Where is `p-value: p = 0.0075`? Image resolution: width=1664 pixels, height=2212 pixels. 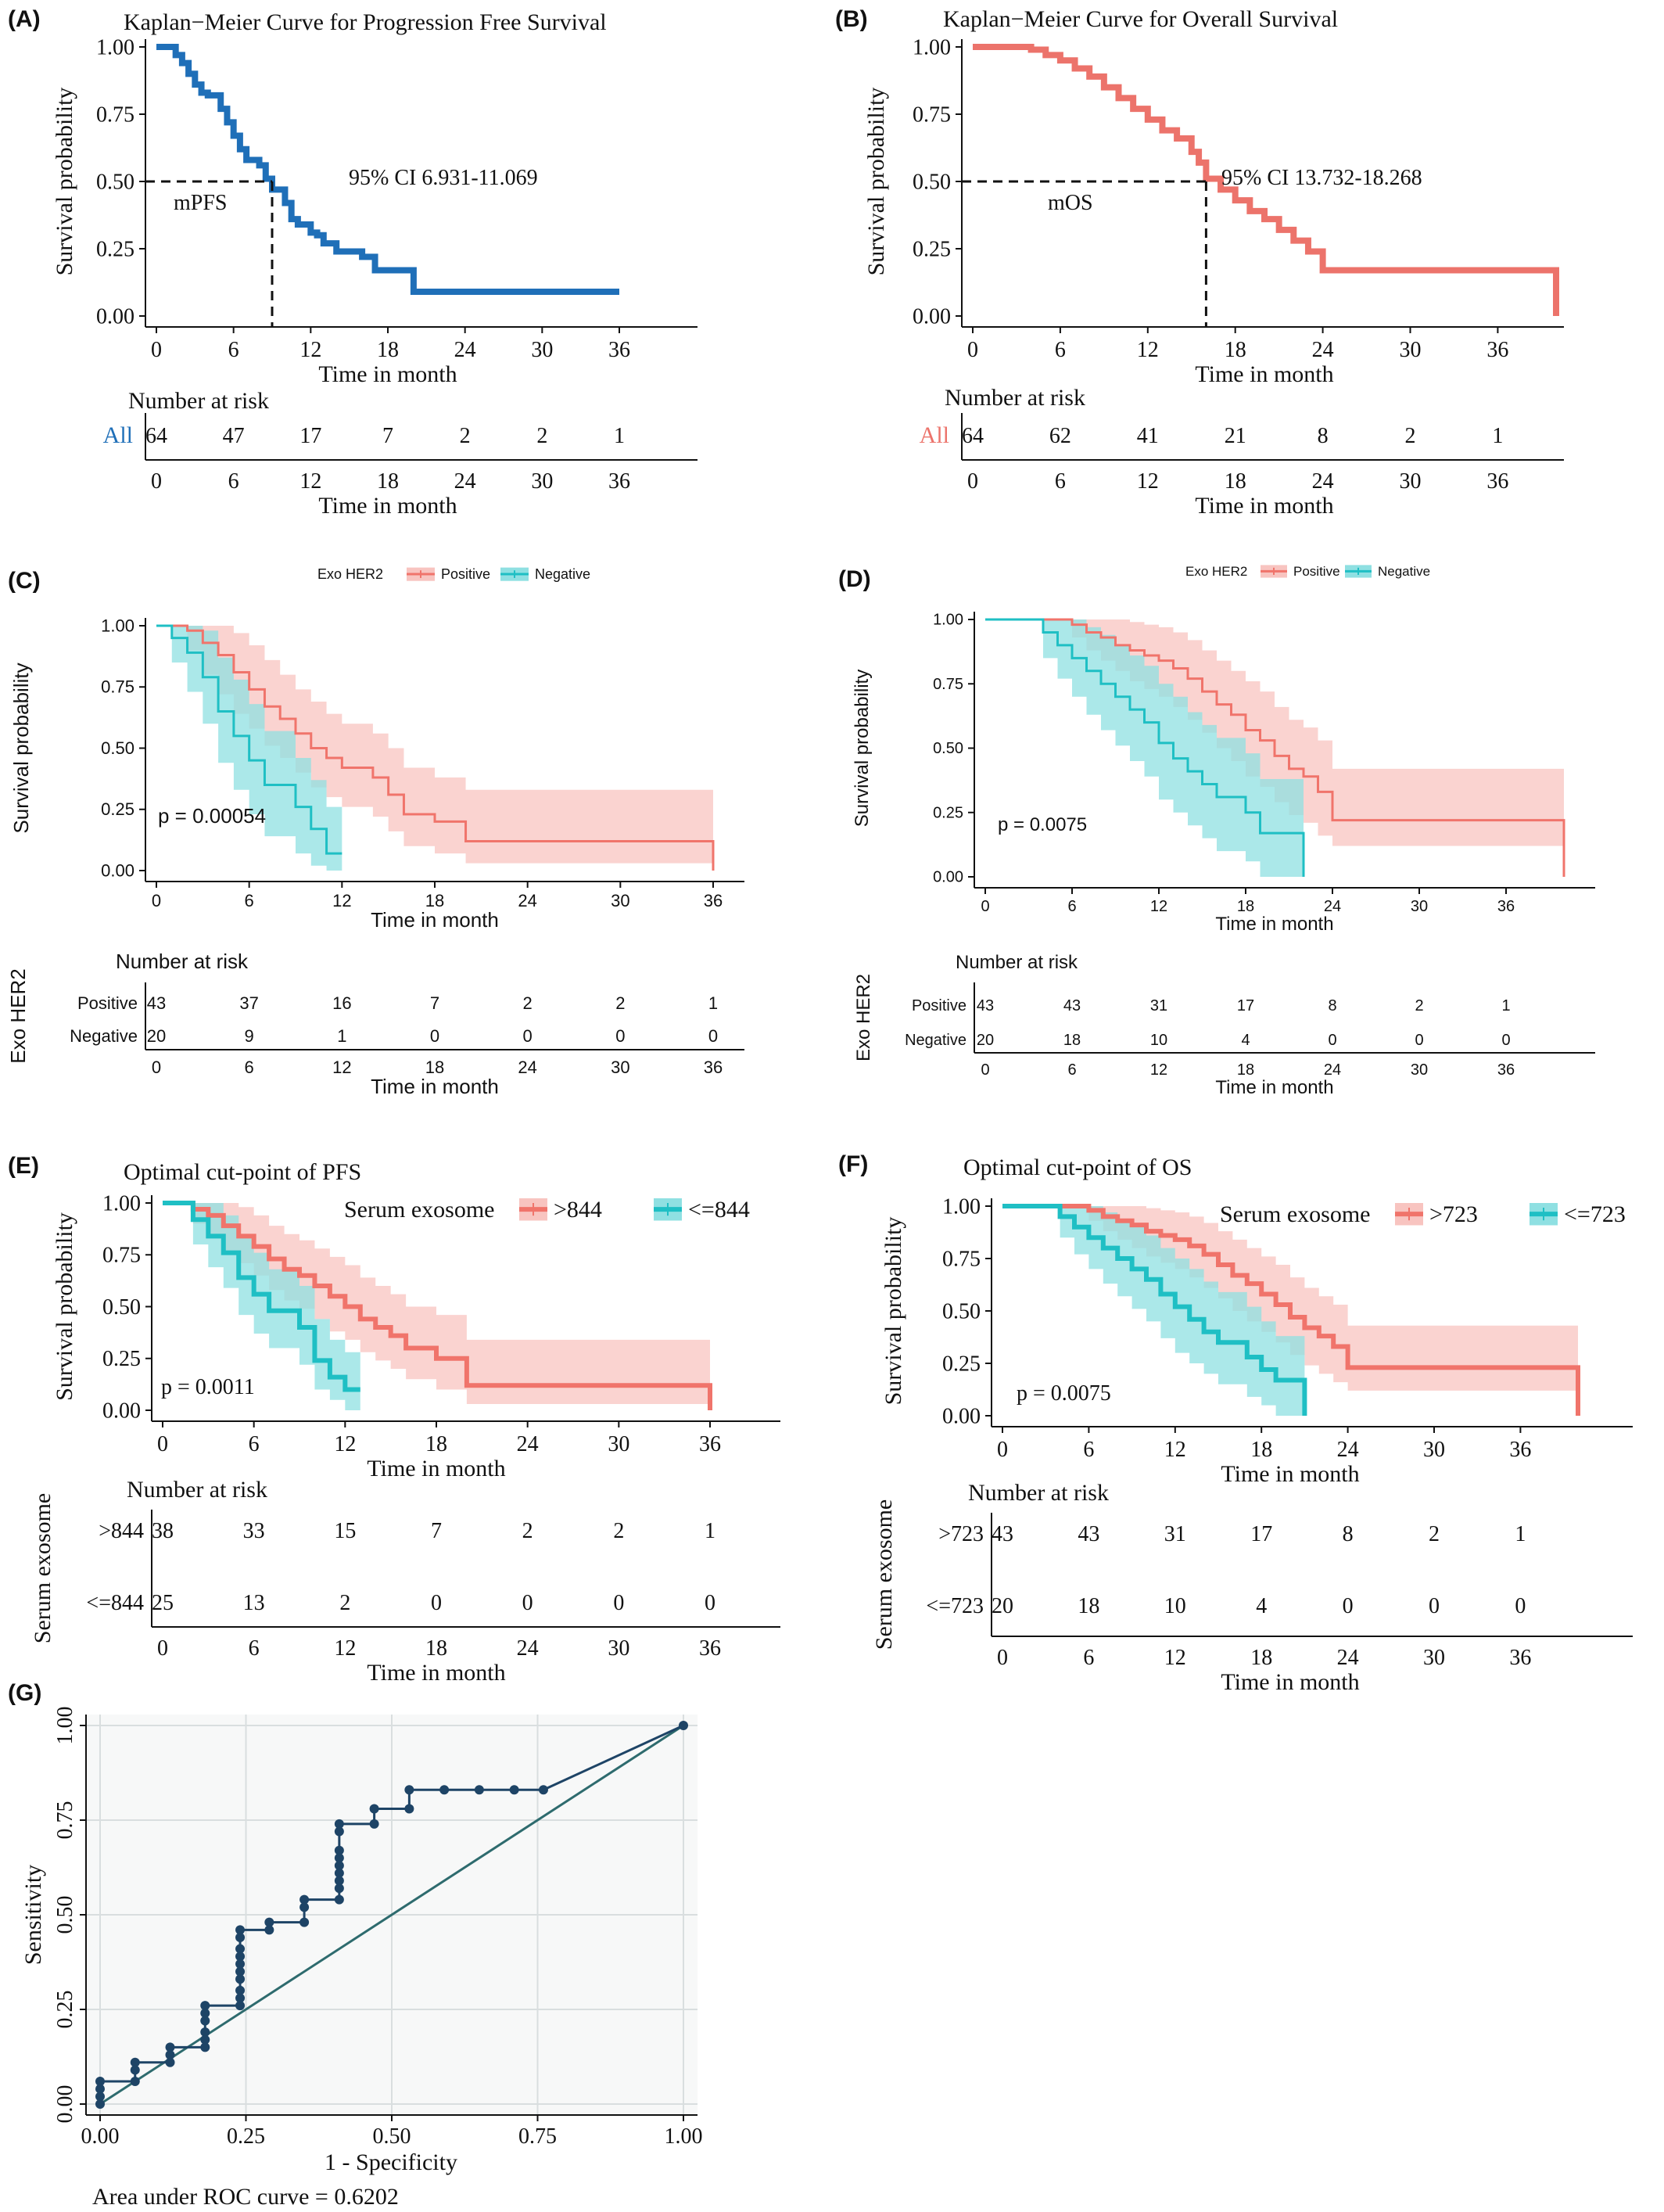
p-value: p = 0.0075 is located at coordinates (1064, 1393).